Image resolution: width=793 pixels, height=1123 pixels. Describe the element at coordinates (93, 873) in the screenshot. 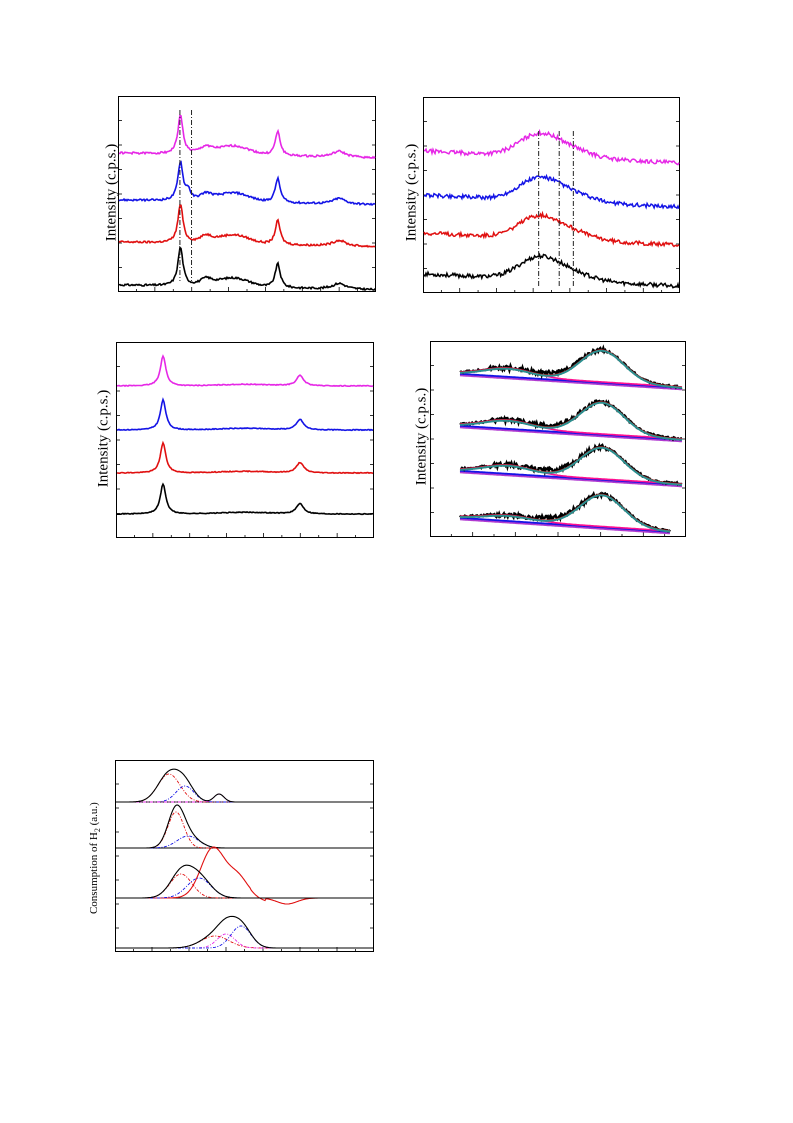

I see `chart-e-ylabel-text: Consumption of H` at that location.